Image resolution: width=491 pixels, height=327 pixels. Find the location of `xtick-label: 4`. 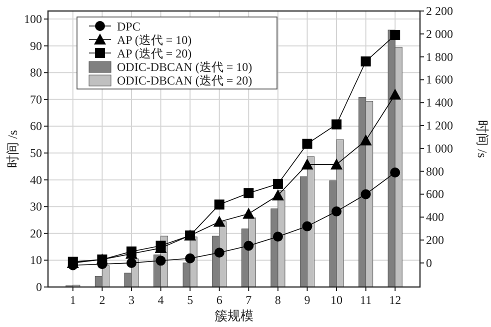

xtick-label: 4 is located at coordinates (161, 300).